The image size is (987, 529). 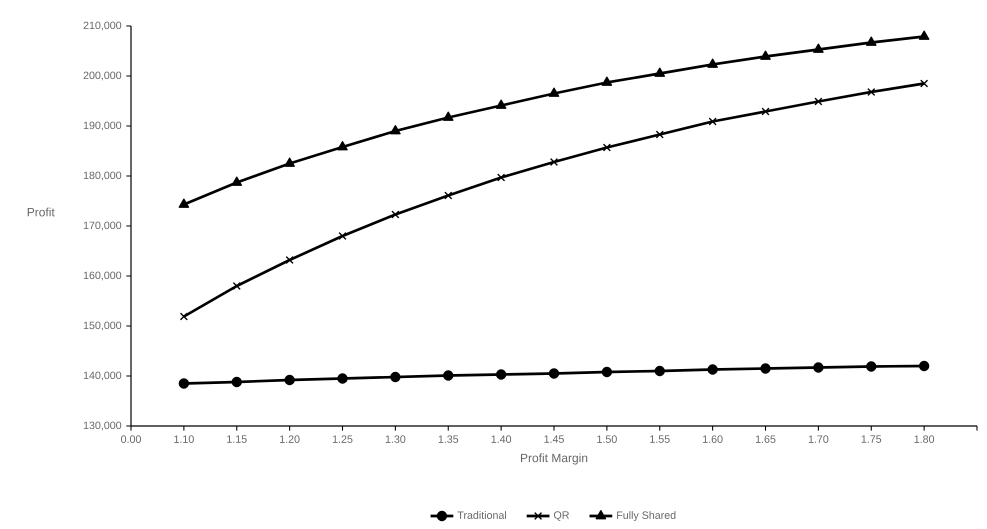 I want to click on y-tick-label: 150,000, so click(x=103, y=326).